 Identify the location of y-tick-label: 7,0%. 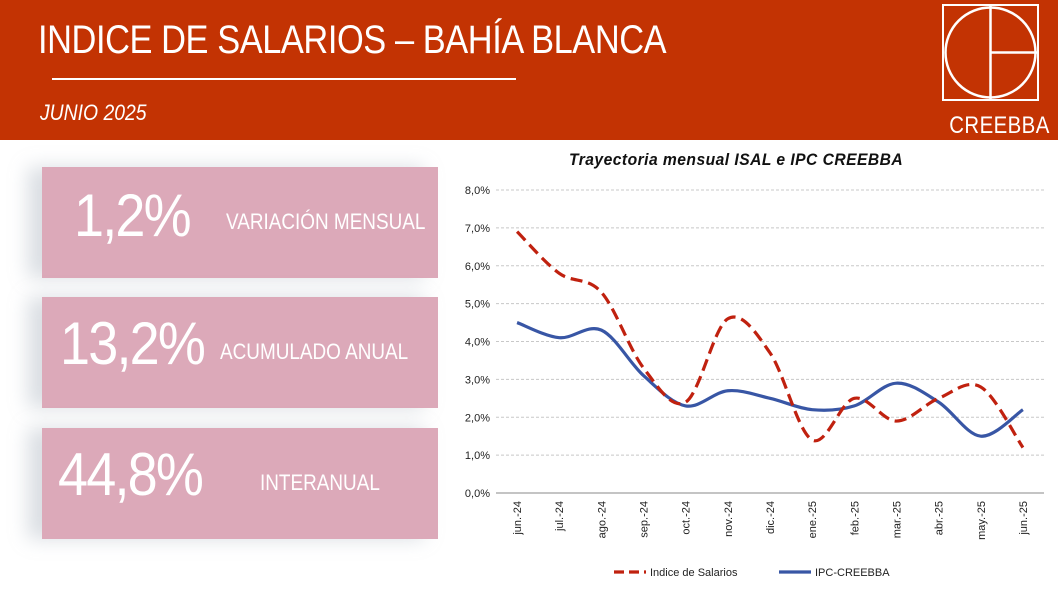
(477, 229).